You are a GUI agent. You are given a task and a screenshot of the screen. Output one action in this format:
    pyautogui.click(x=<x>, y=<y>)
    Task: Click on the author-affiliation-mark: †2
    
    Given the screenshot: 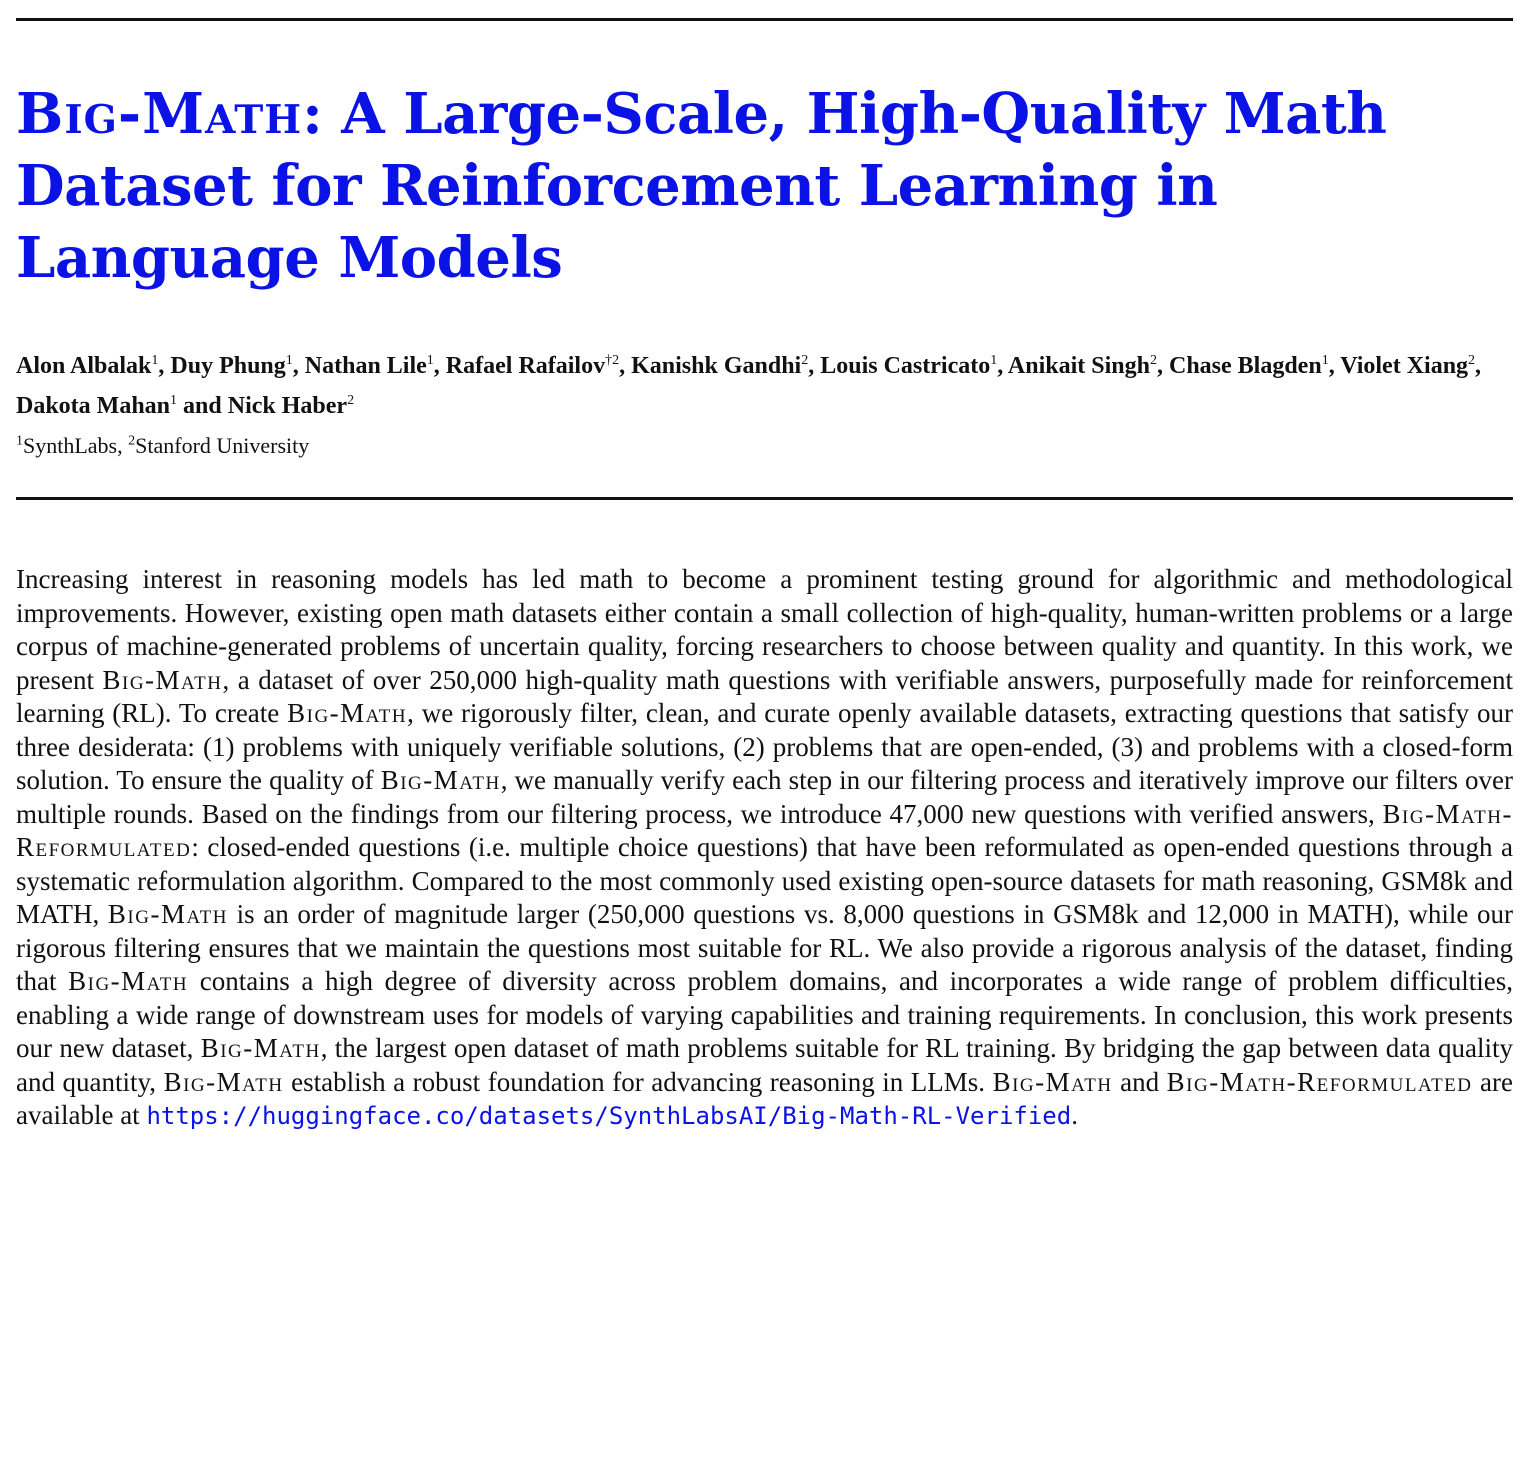 What is the action you would take?
    pyautogui.click(x=612, y=360)
    